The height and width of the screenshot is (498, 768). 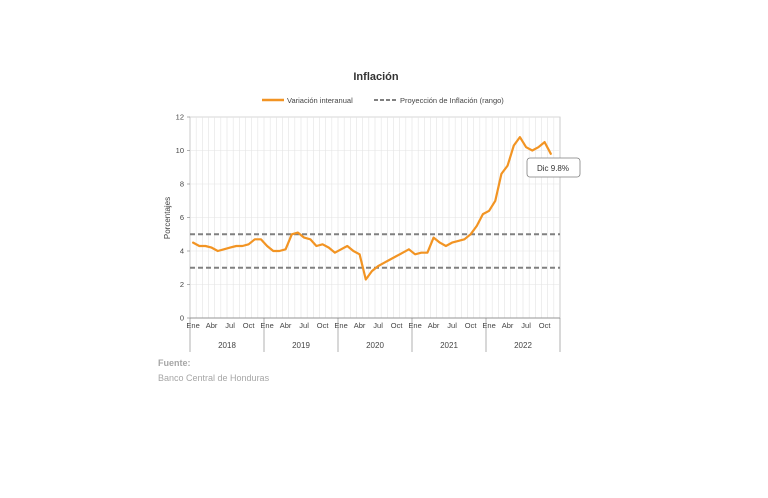 What do you see at coordinates (182, 318) in the screenshot?
I see `y-tick-label: 0` at bounding box center [182, 318].